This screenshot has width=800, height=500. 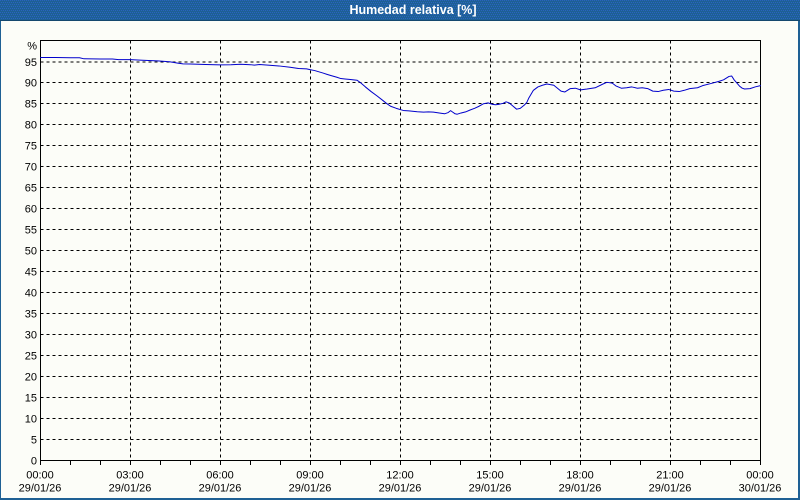 I want to click on svg-text: 45, so click(x=31, y=273).